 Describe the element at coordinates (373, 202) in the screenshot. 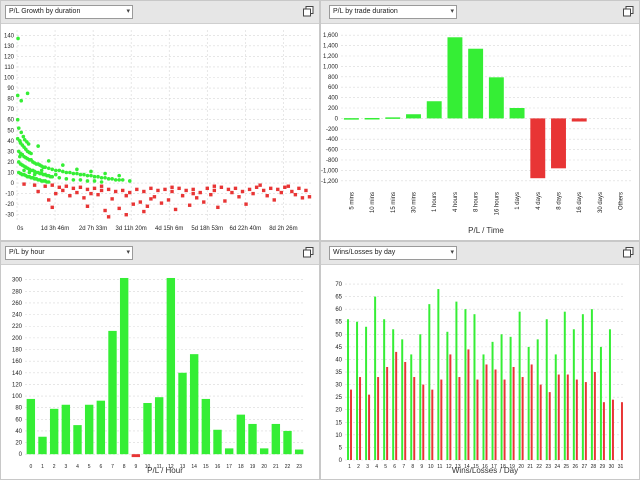

I see `x-tick-label: 10 mins` at that location.